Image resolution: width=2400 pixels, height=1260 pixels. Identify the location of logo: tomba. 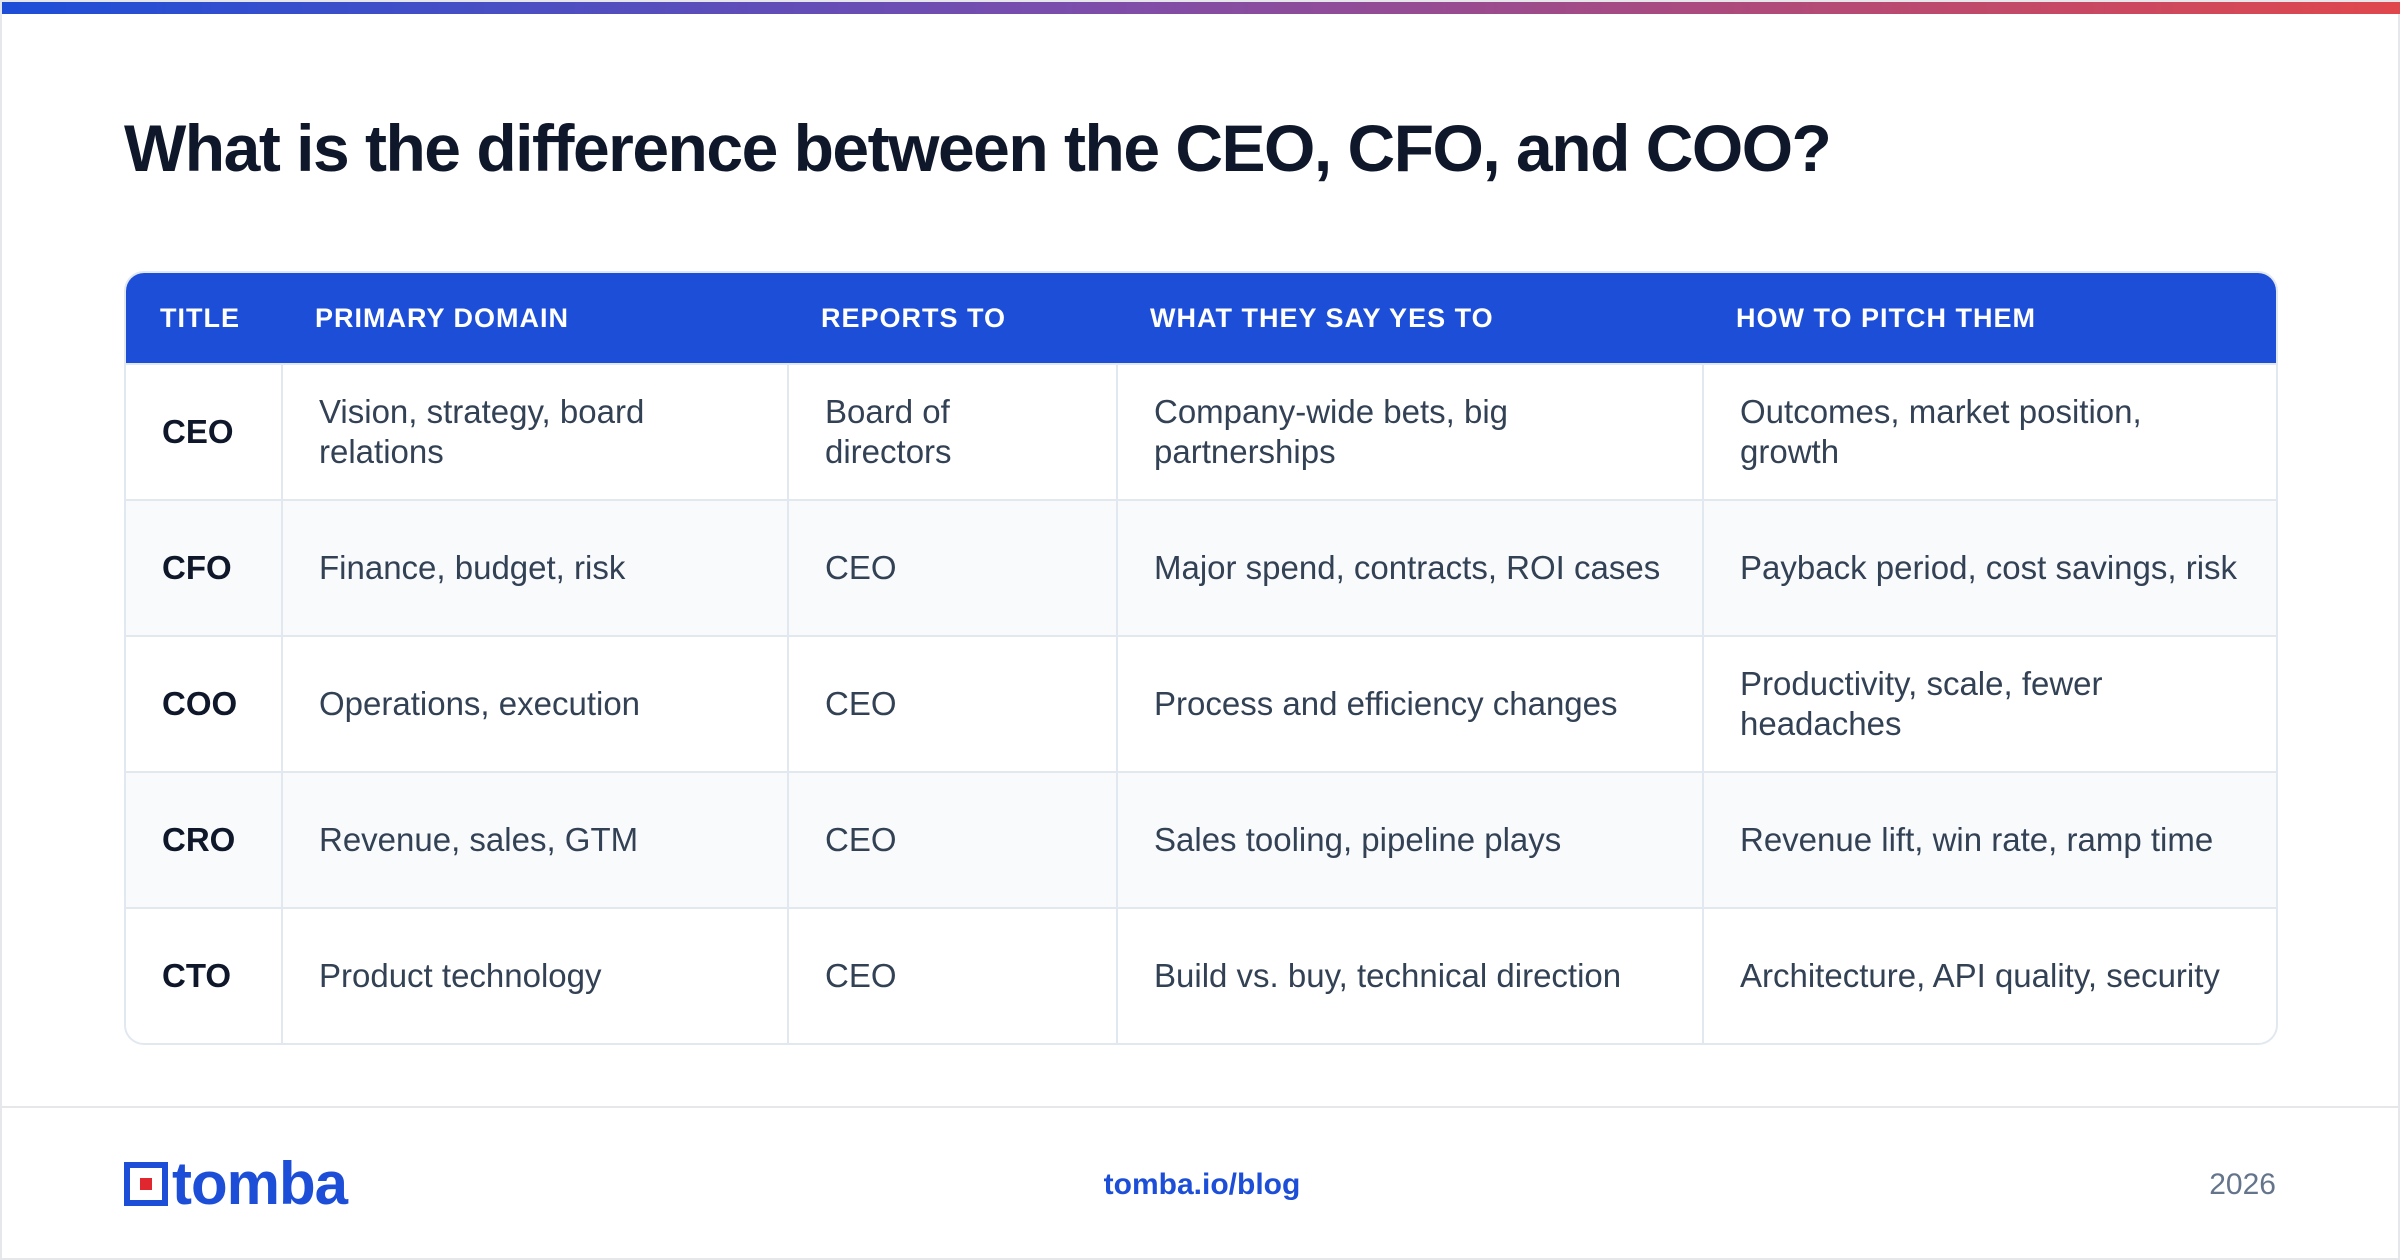
(236, 1183).